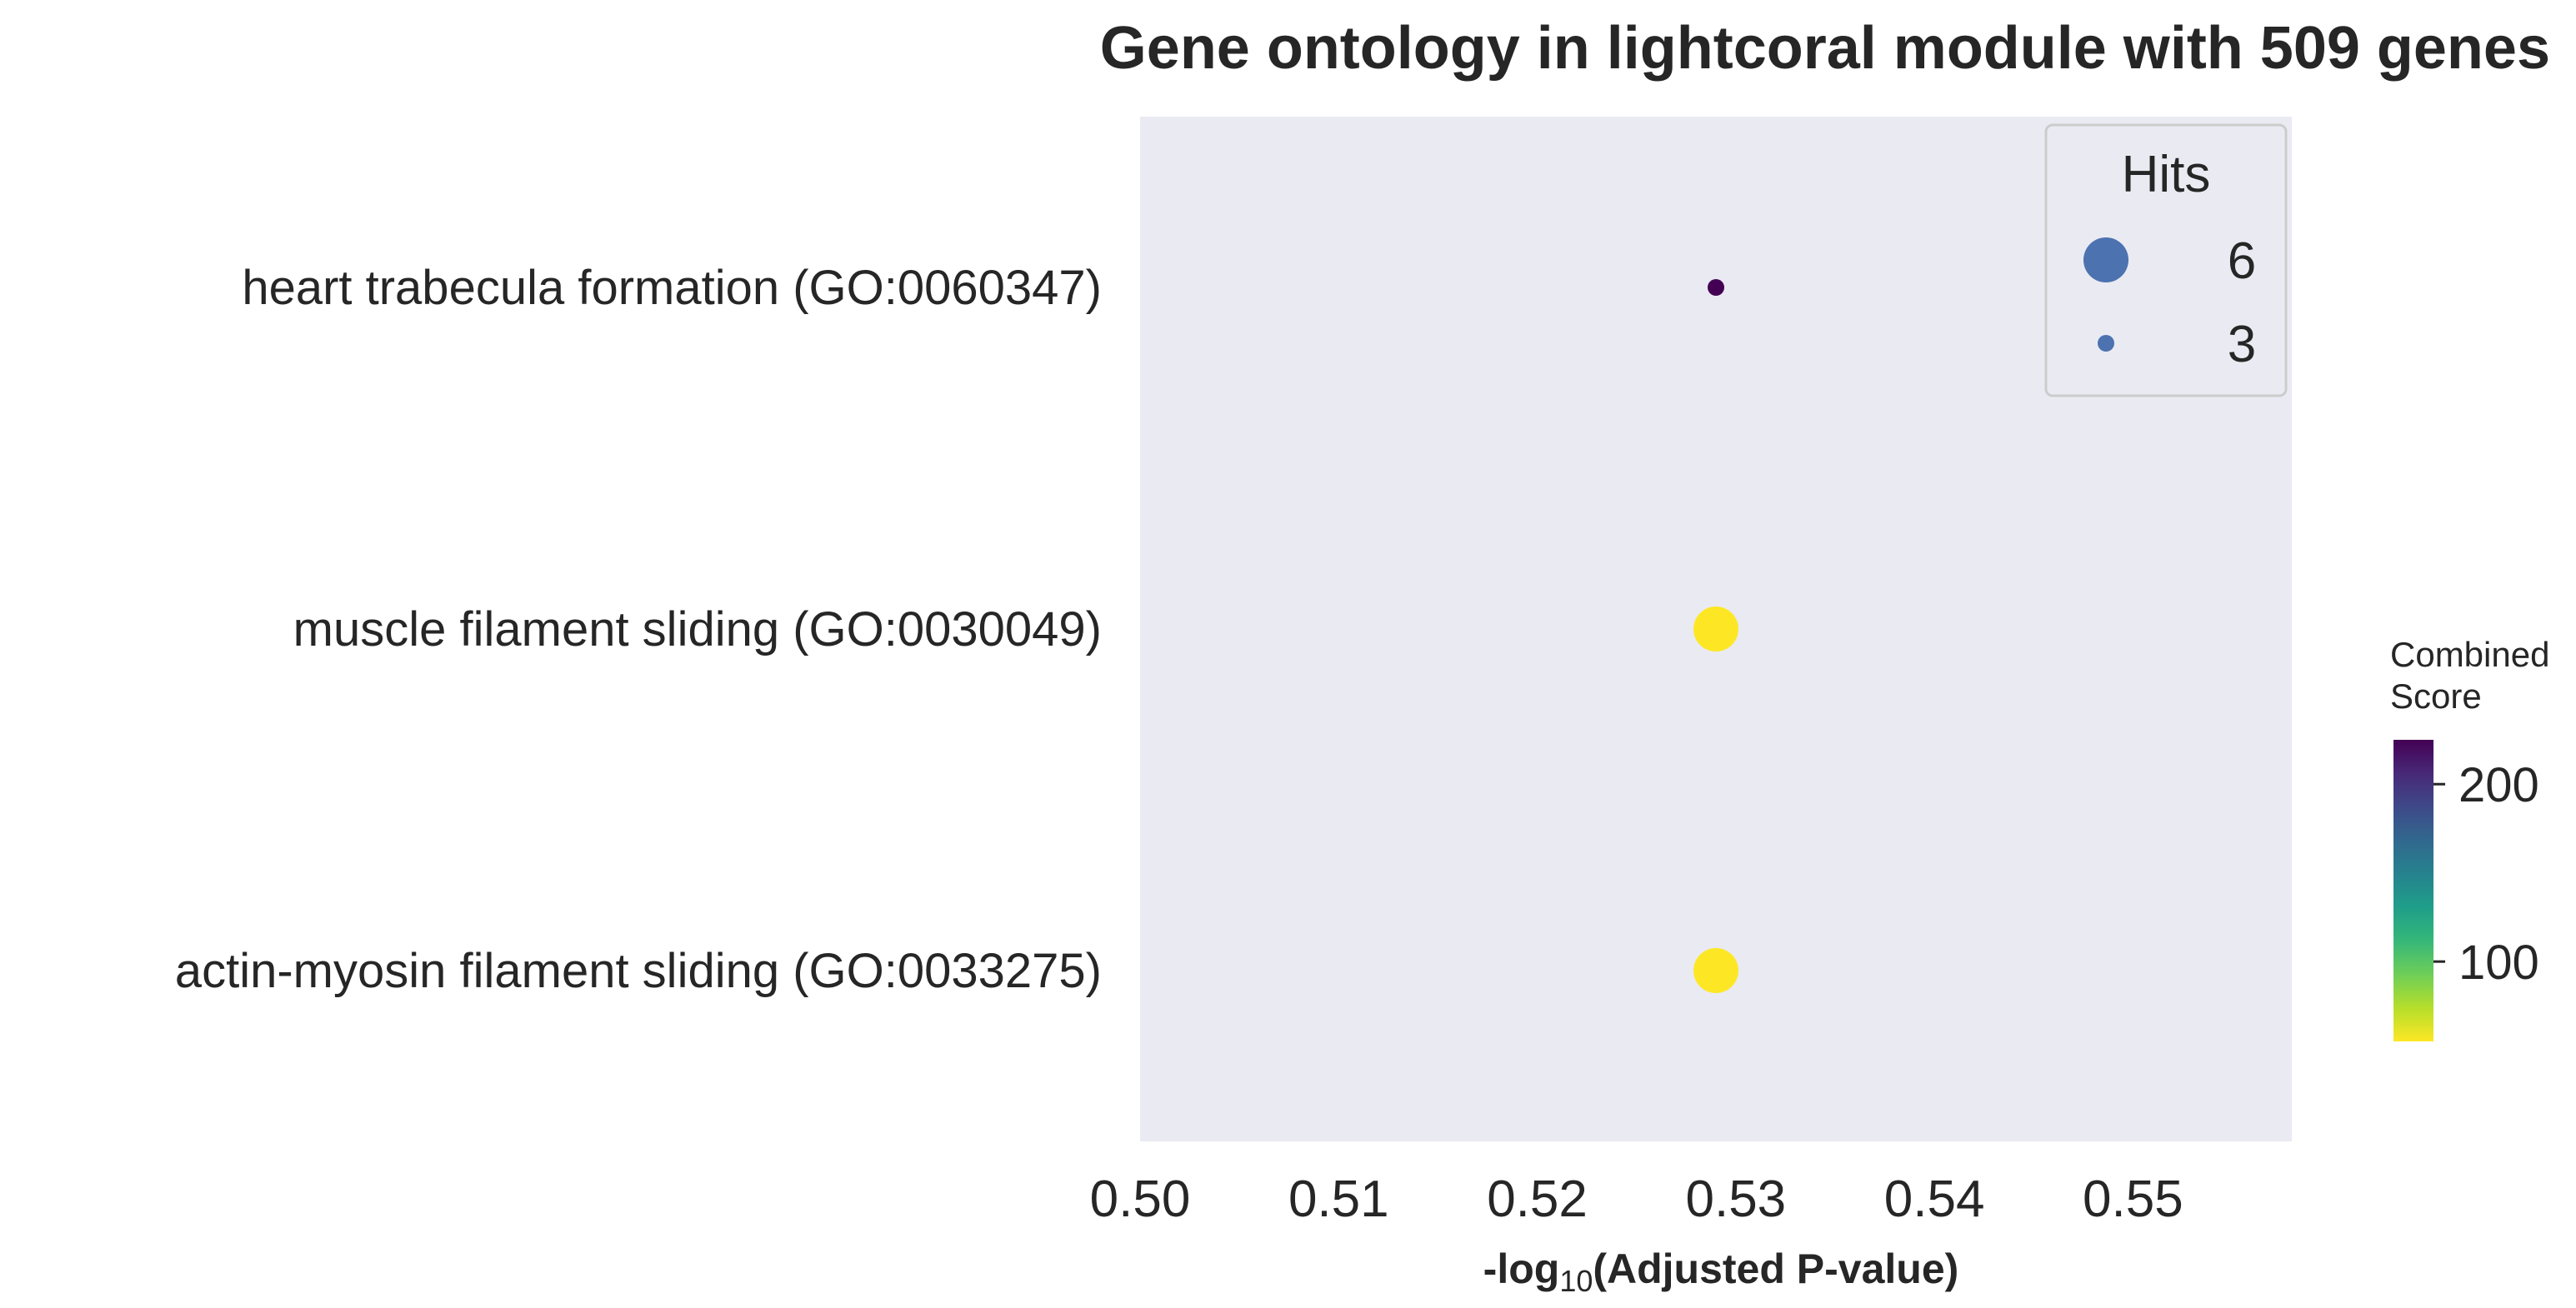 The height and width of the screenshot is (1308, 2576). Describe the element at coordinates (1338, 1199) in the screenshot. I see `x-tick-label: 0.51` at that location.